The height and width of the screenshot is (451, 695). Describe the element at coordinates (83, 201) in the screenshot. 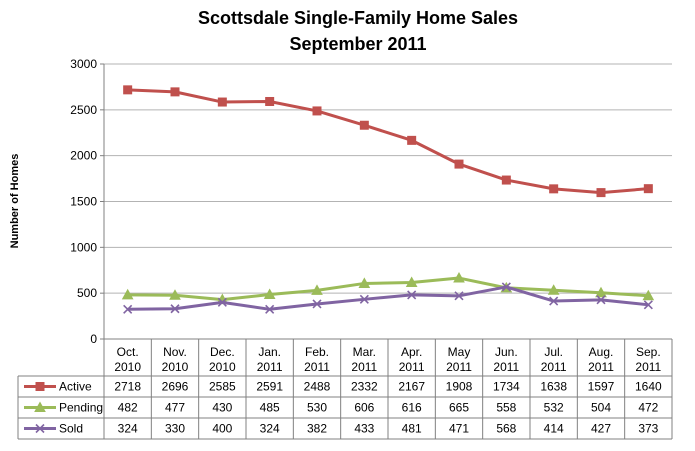

I see `y-tick-labels: 0 500 1000 1500 2000 2500 3000` at that location.